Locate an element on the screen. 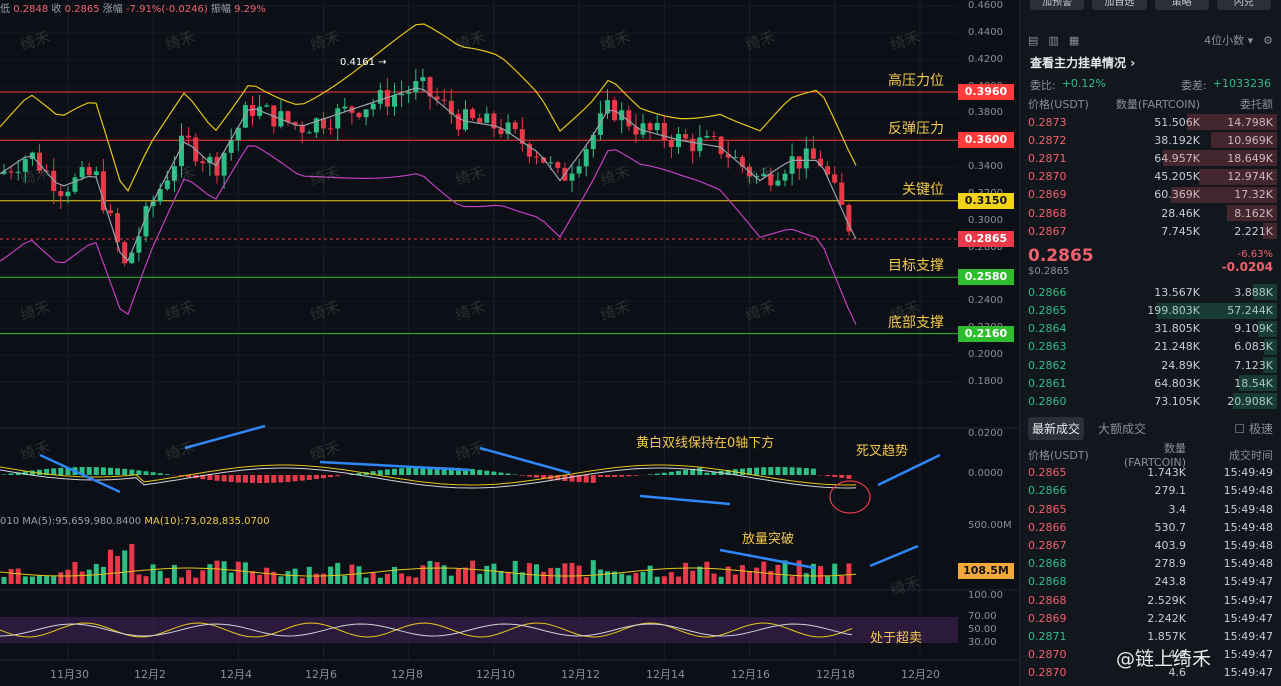 This screenshot has width=1281, height=686. alert-button: 加预警 is located at coordinates (1057, 5).